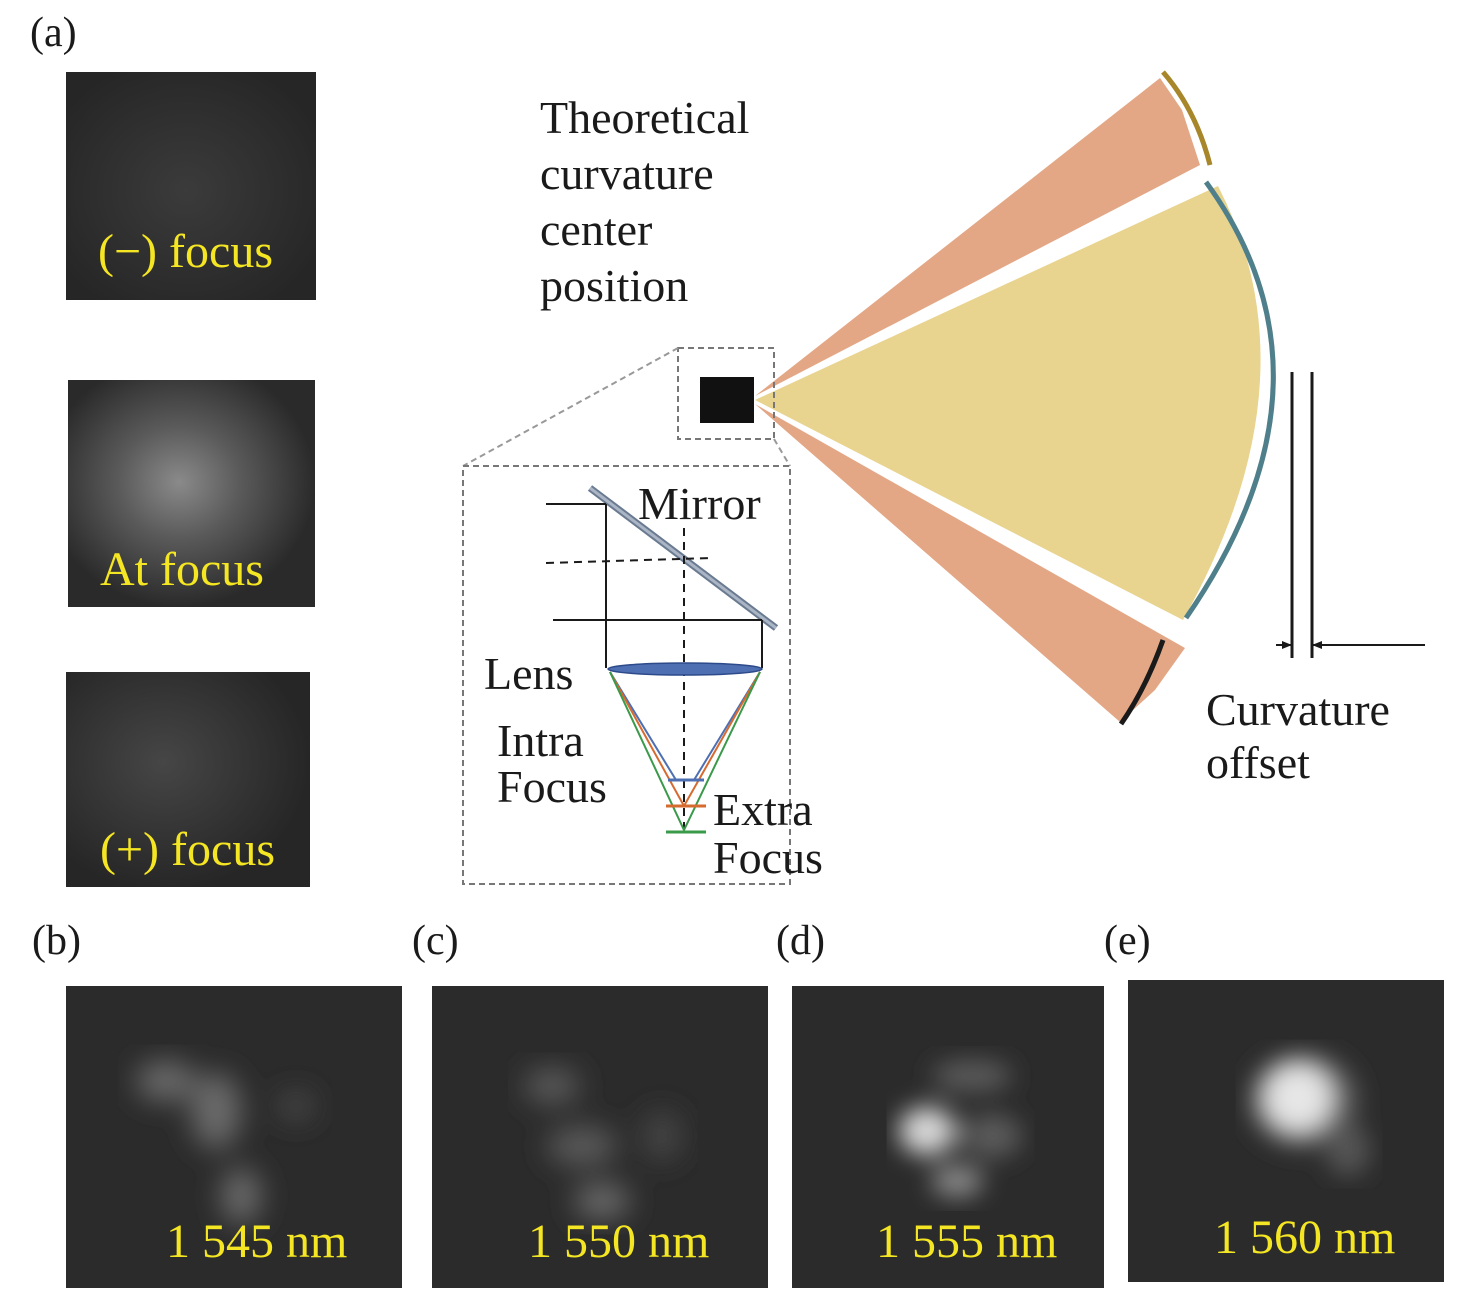 The image size is (1476, 1290). I want to click on spectral-caption-1545: 1 545 nm, so click(257, 1241).